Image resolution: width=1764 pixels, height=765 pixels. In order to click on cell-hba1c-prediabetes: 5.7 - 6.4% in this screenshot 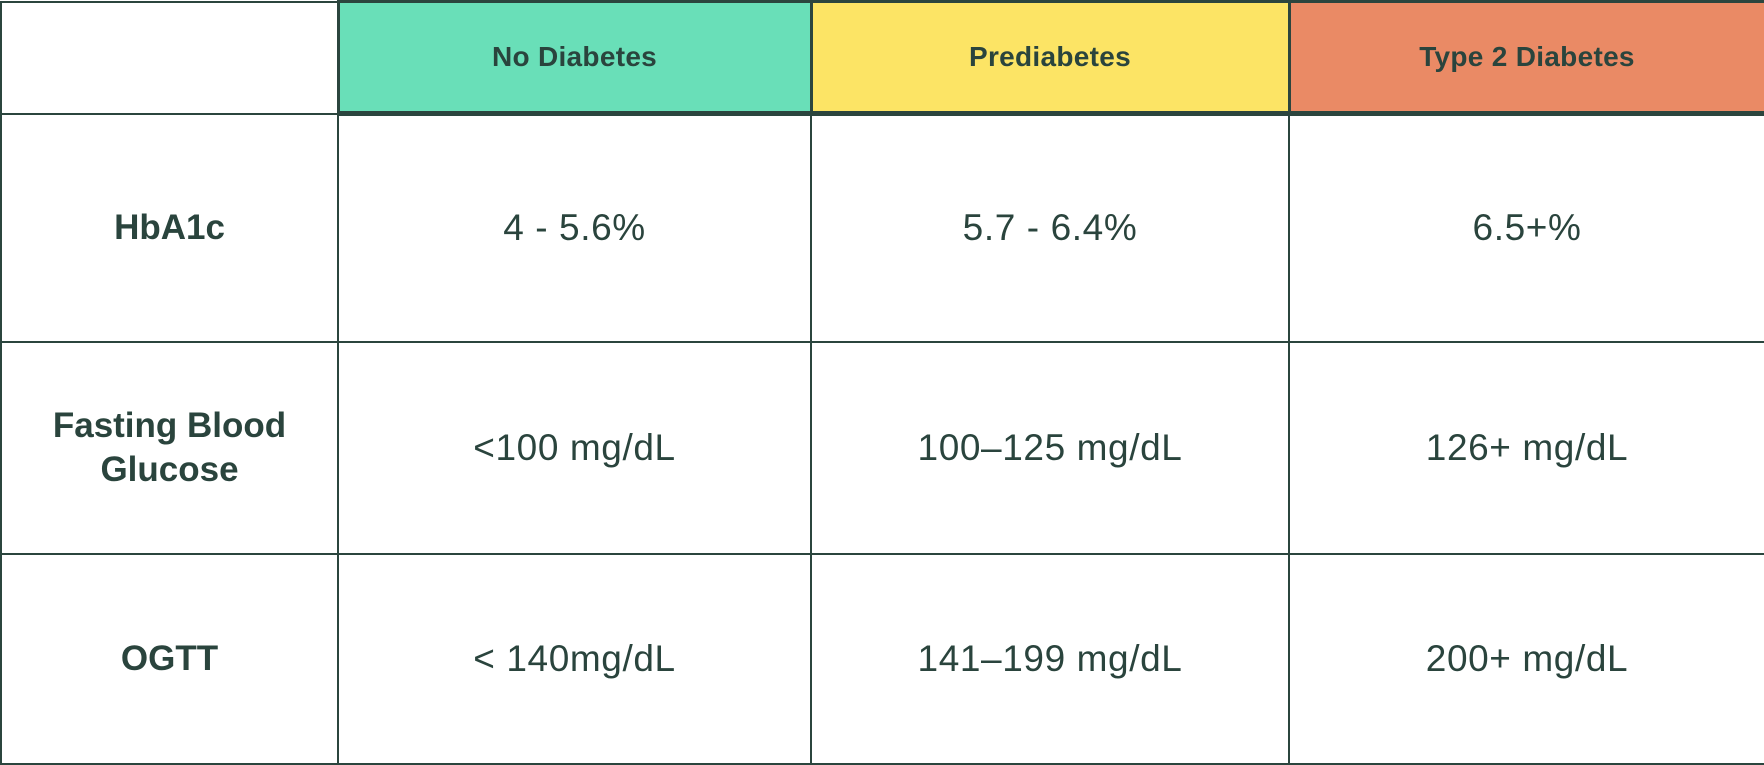, I will do `click(1050, 227)`.